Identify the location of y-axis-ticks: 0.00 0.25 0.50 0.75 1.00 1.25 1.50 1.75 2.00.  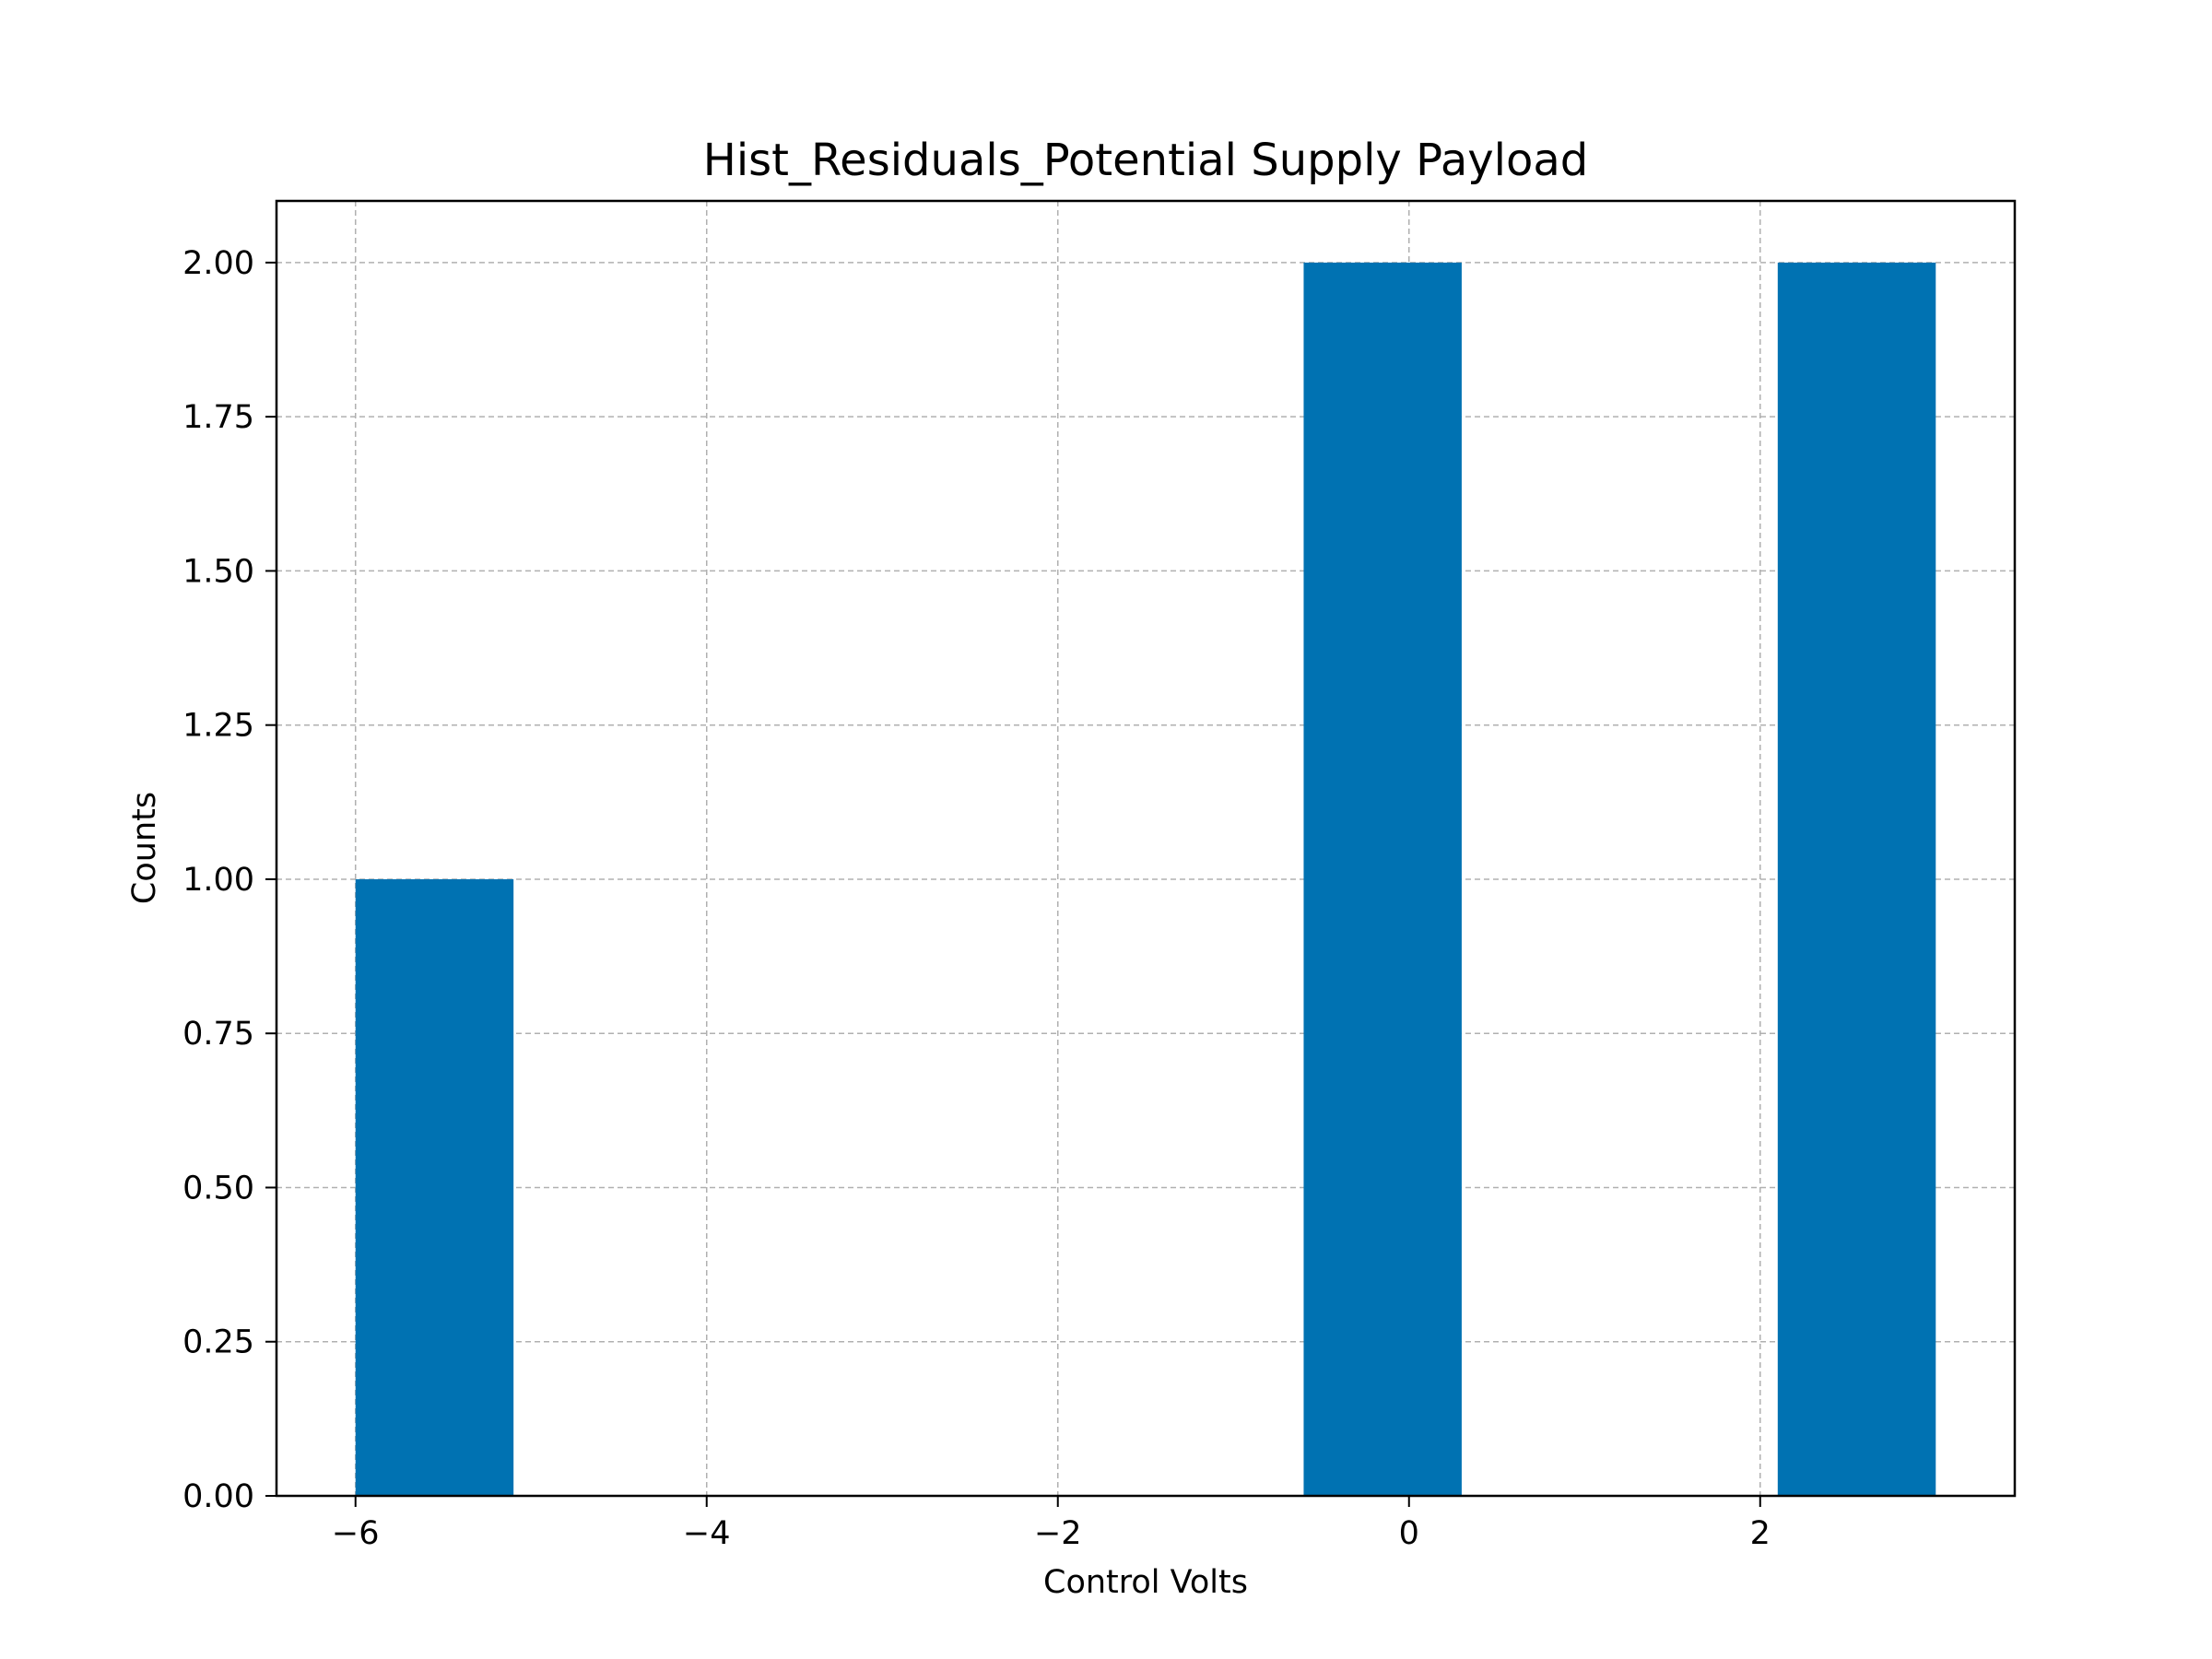
(229, 880).